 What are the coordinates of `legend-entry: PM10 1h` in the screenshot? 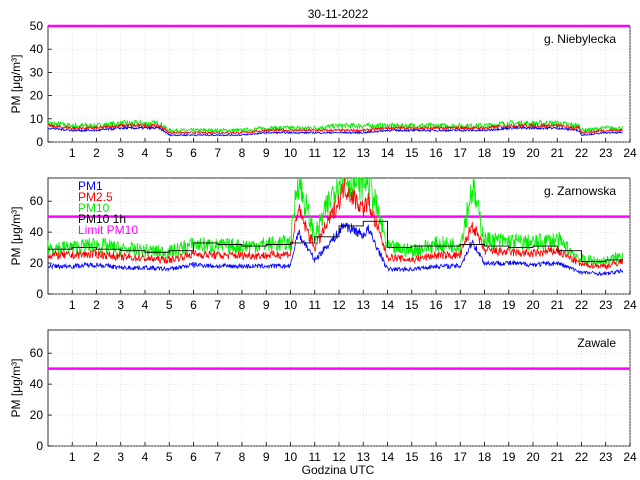 It's located at (102, 219).